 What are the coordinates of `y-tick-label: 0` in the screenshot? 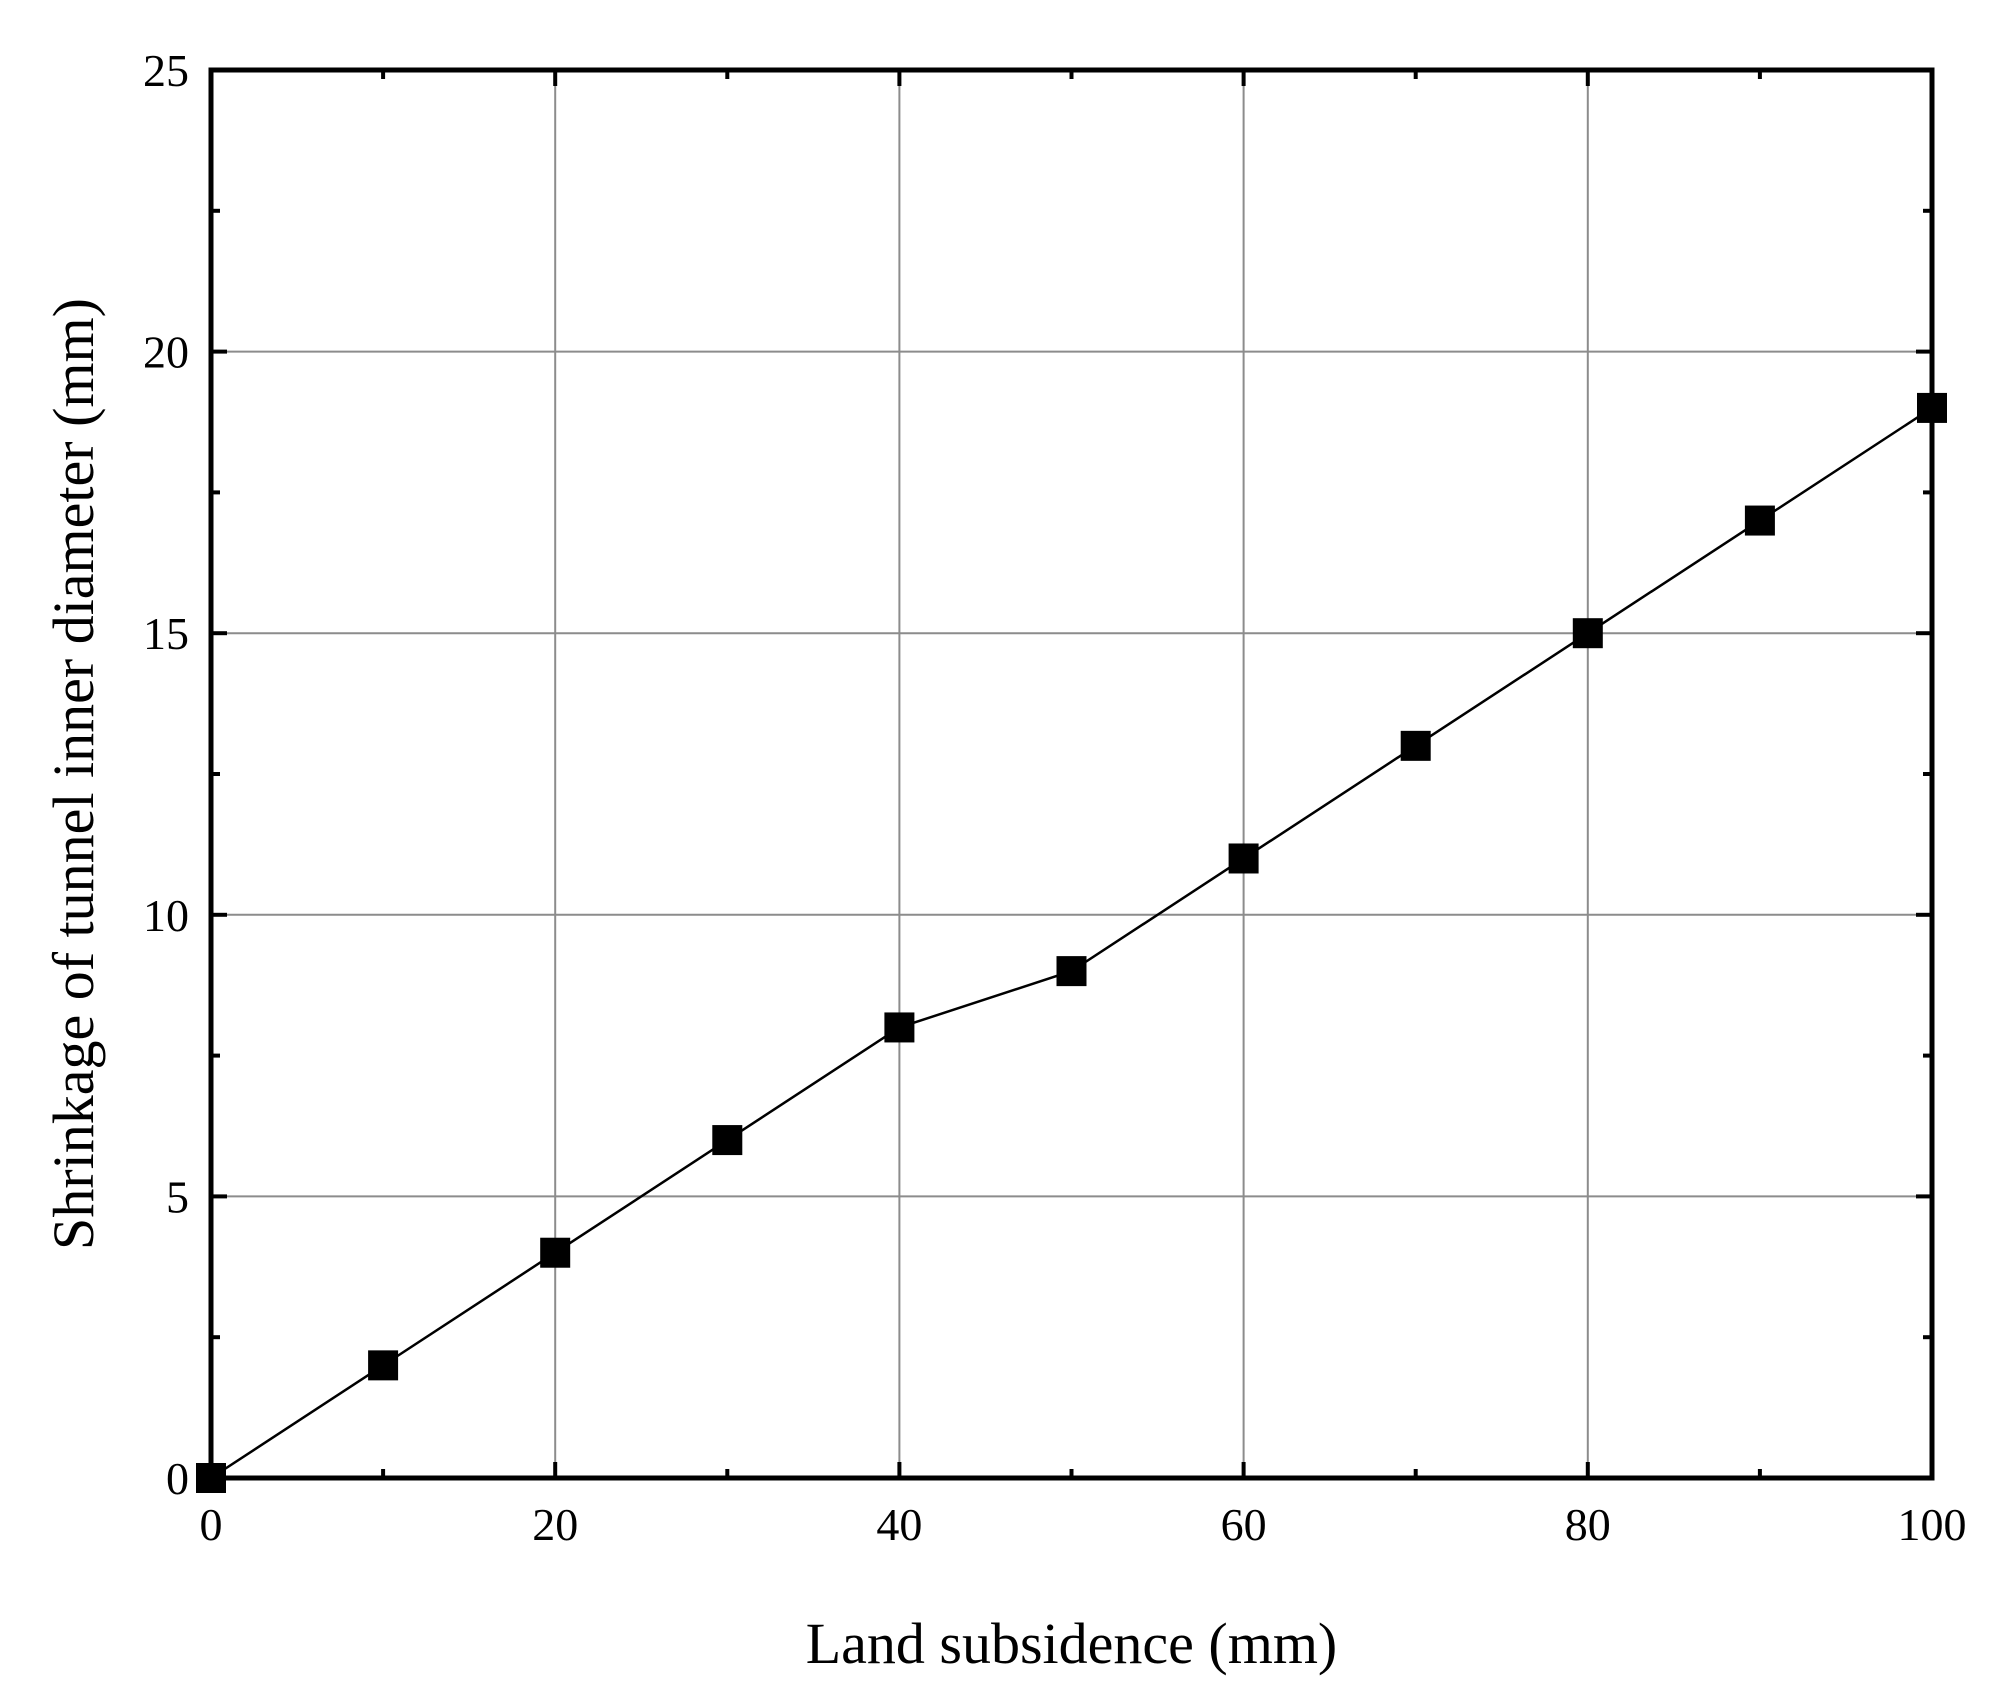 It's located at (177, 1478).